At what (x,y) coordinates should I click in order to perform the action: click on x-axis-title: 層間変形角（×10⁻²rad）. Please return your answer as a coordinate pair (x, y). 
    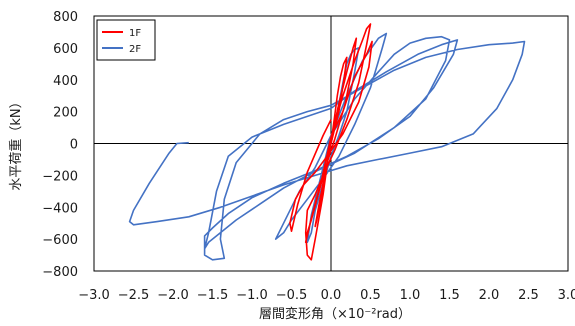
    Looking at the image, I should click on (335, 314).